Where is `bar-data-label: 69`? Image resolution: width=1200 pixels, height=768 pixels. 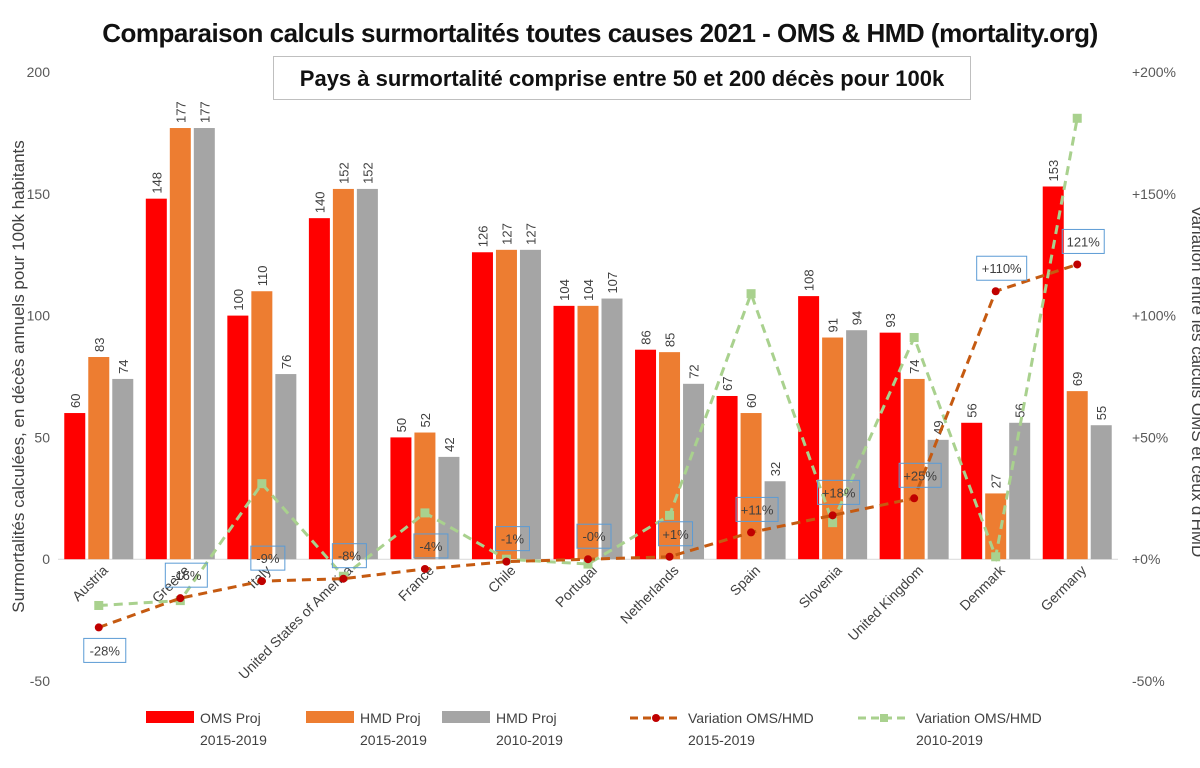
bar-data-label: 69 is located at coordinates (1077, 379).